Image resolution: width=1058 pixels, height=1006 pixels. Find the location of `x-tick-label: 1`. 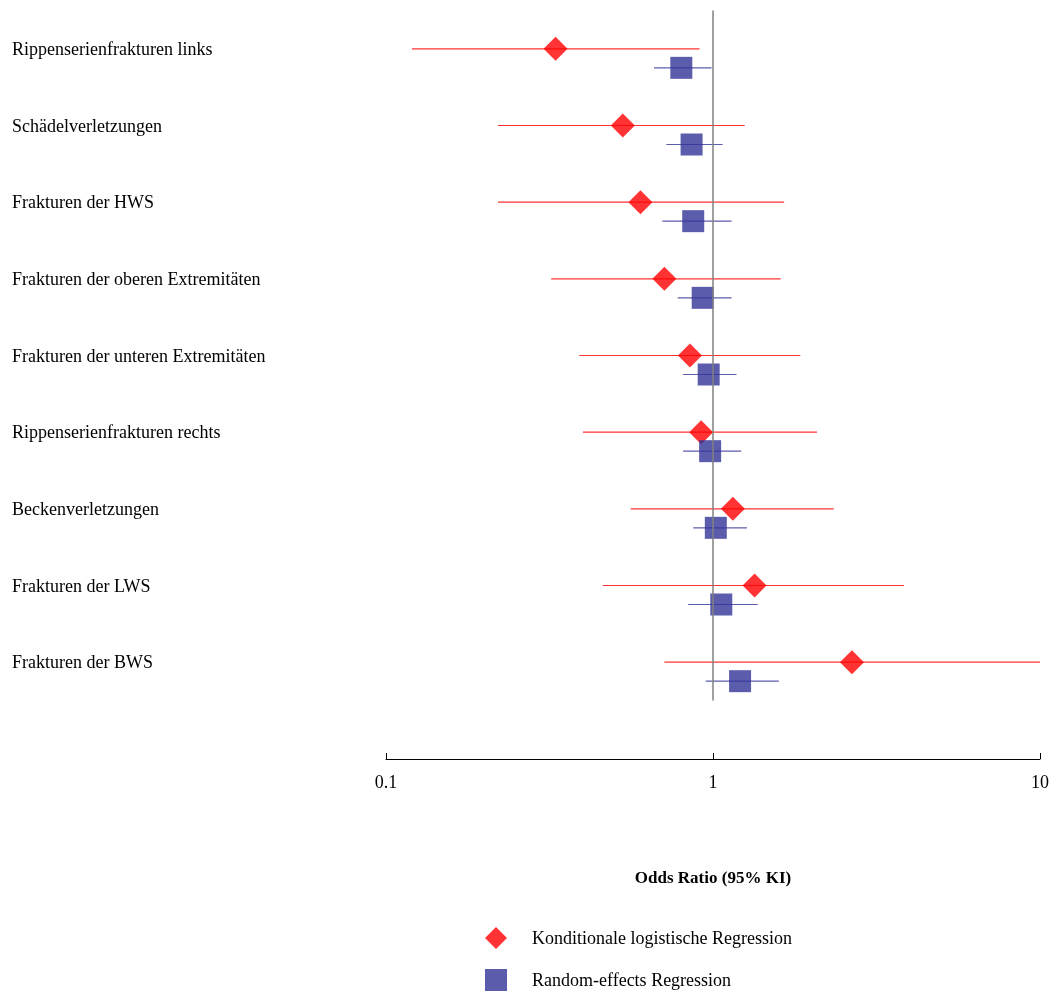

x-tick-label: 1 is located at coordinates (713, 782).